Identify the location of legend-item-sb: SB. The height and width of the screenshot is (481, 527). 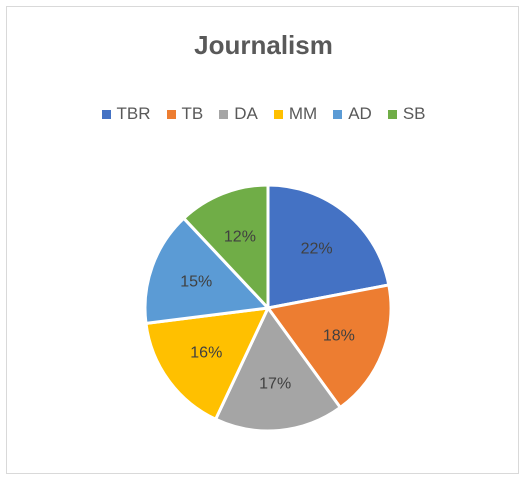
(406, 114).